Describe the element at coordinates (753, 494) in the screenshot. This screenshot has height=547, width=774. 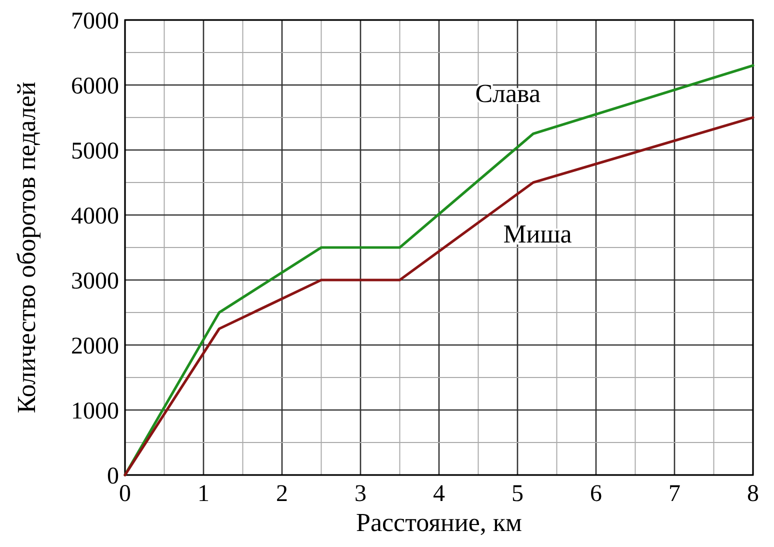
I see `x-tick-label: 8` at that location.